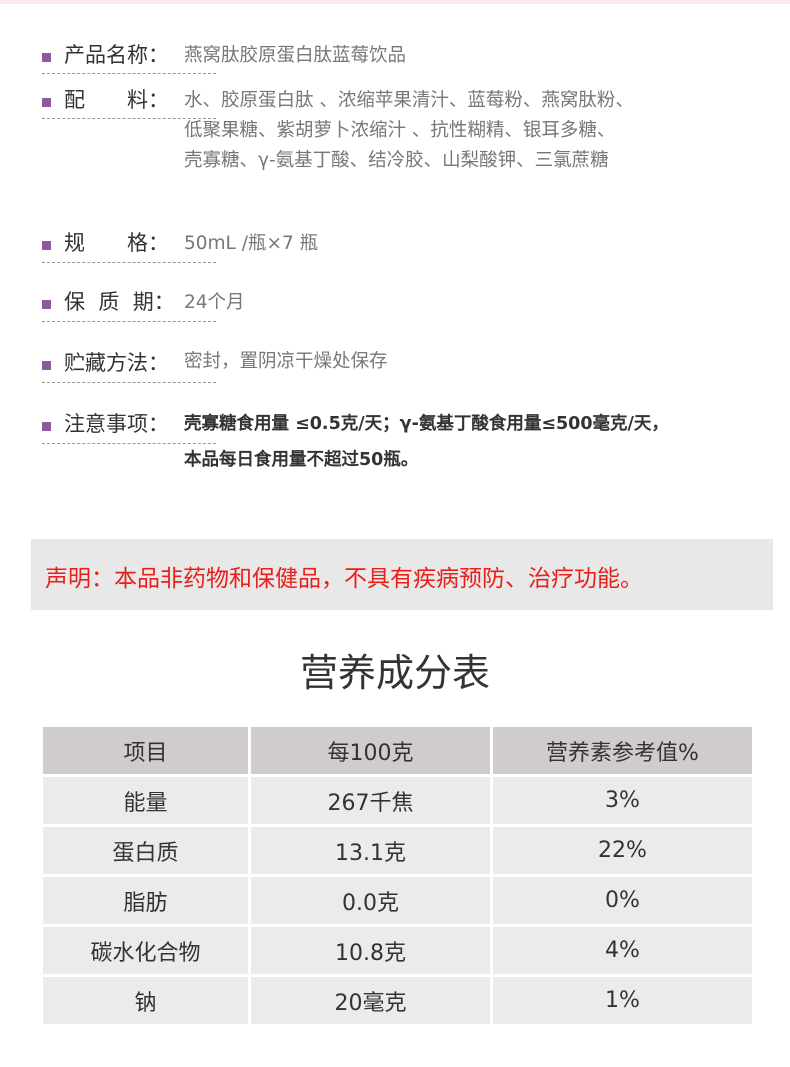  I want to click on table-cell: 碳水化合物, so click(145, 950).